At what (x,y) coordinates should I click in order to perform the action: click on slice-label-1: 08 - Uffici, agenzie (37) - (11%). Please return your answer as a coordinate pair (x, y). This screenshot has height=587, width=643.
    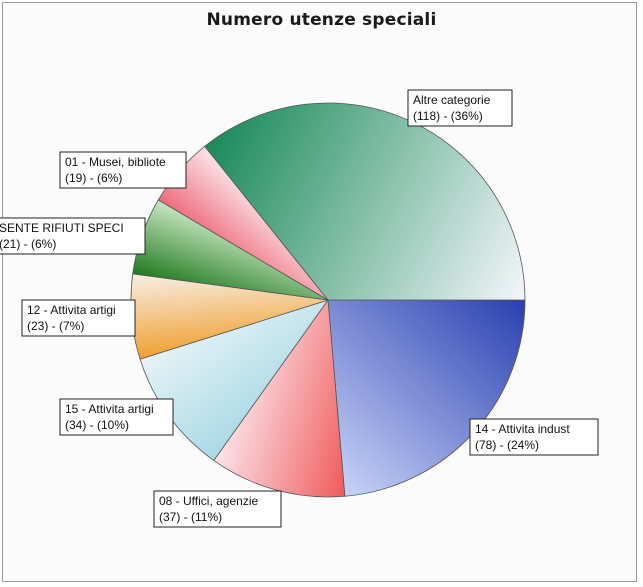
    Looking at the image, I should click on (217, 509).